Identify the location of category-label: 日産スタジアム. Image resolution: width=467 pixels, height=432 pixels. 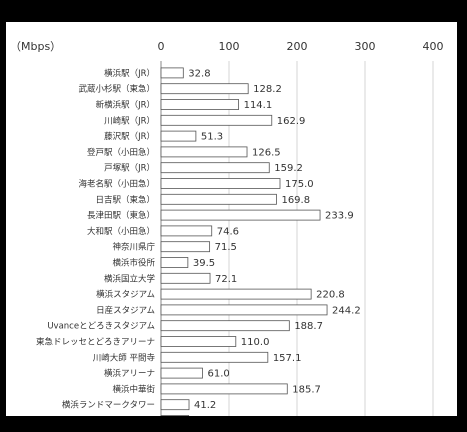
(125, 310).